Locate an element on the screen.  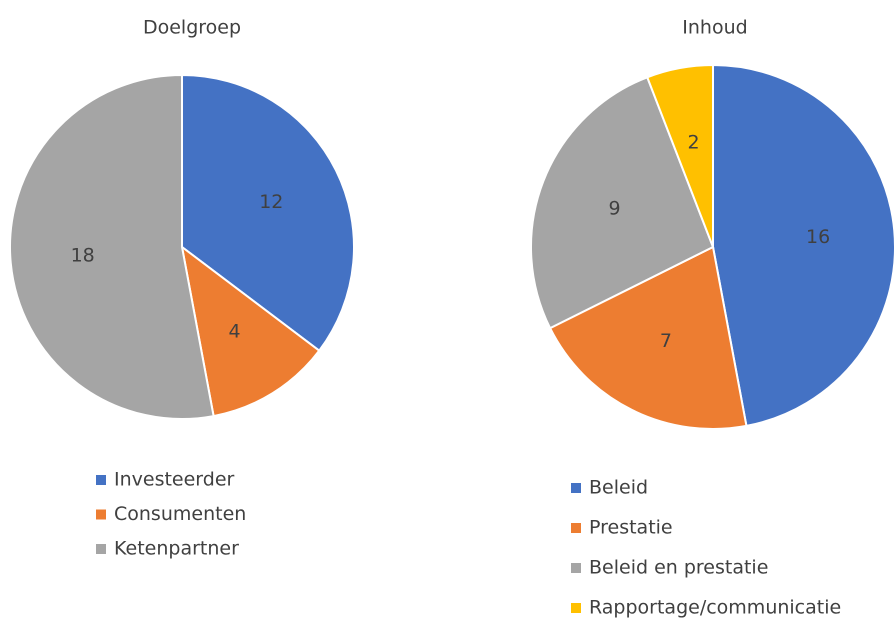
data-label: 2 is located at coordinates (694, 143).